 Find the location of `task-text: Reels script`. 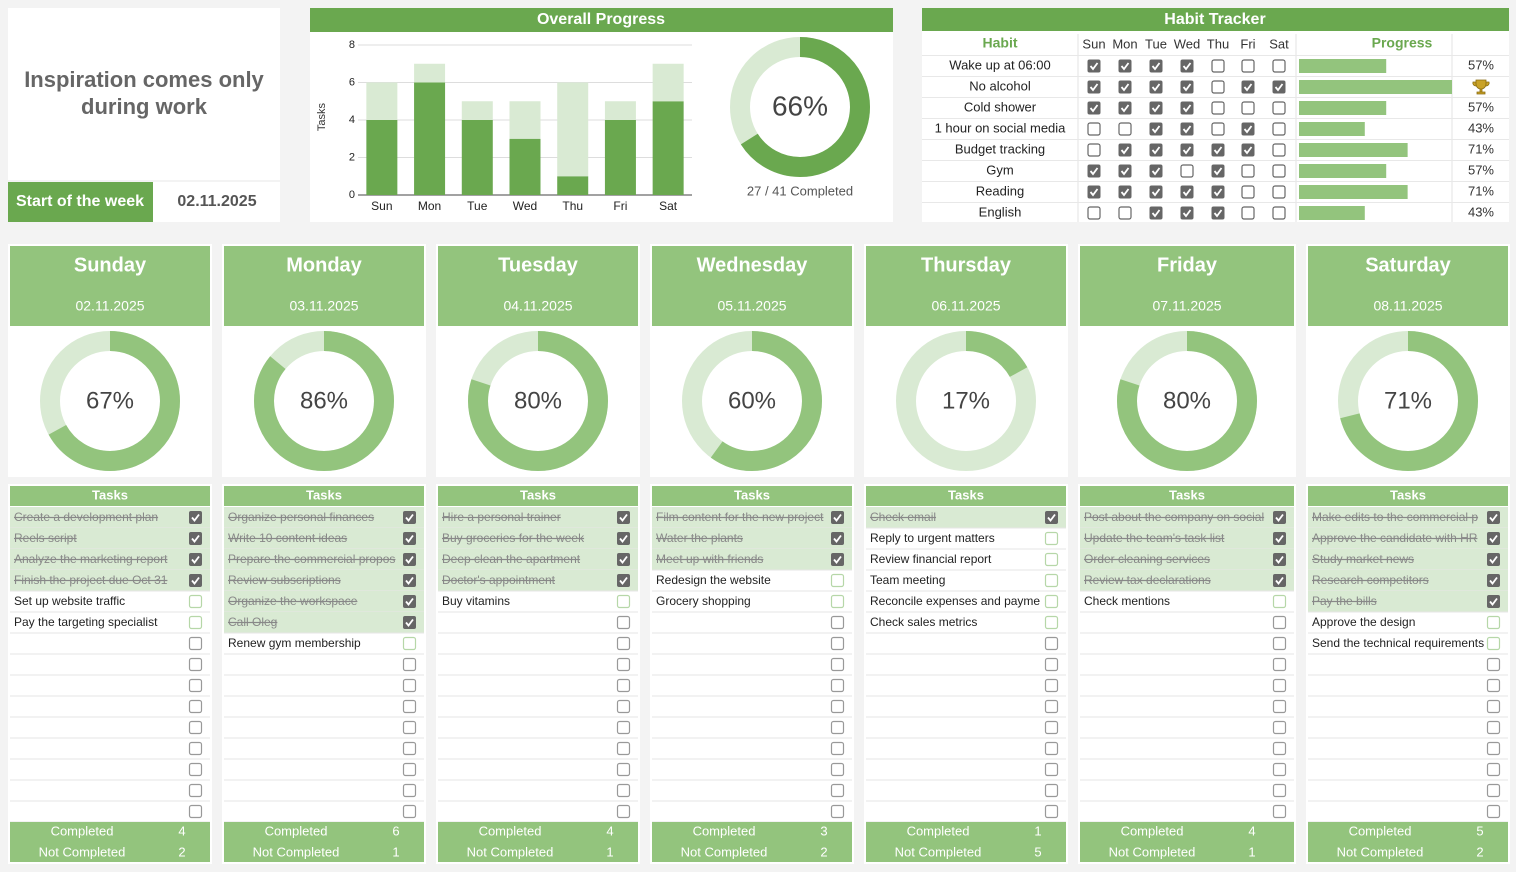

task-text: Reels script is located at coordinates (45, 538).